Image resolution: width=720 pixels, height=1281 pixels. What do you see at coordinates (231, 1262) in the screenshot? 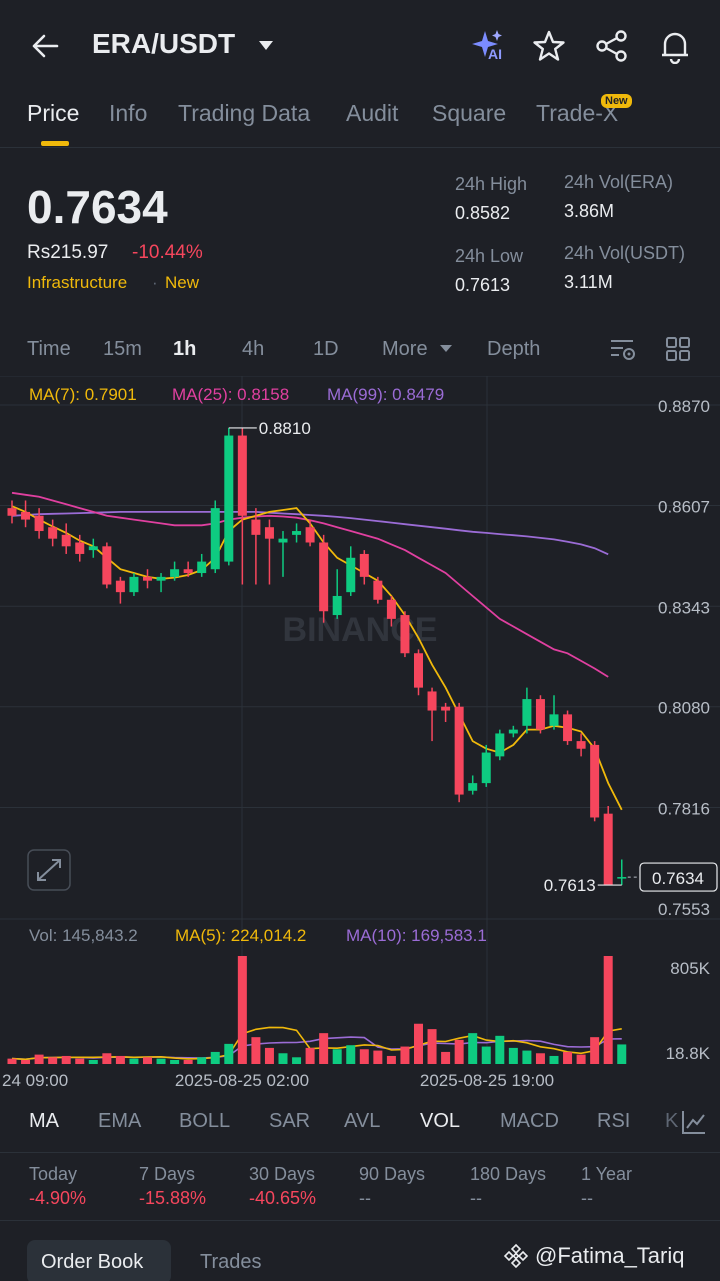
I see `trades-tab: Trades` at bounding box center [231, 1262].